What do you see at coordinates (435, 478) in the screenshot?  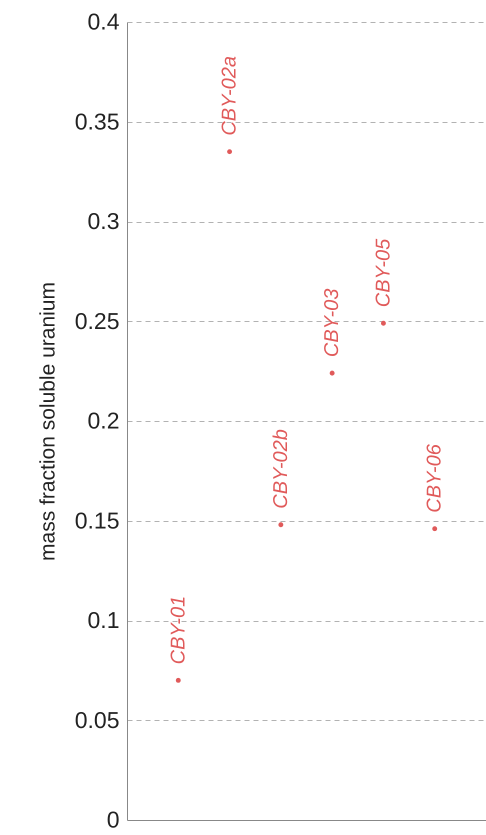 I see `annotation: CBY-06` at bounding box center [435, 478].